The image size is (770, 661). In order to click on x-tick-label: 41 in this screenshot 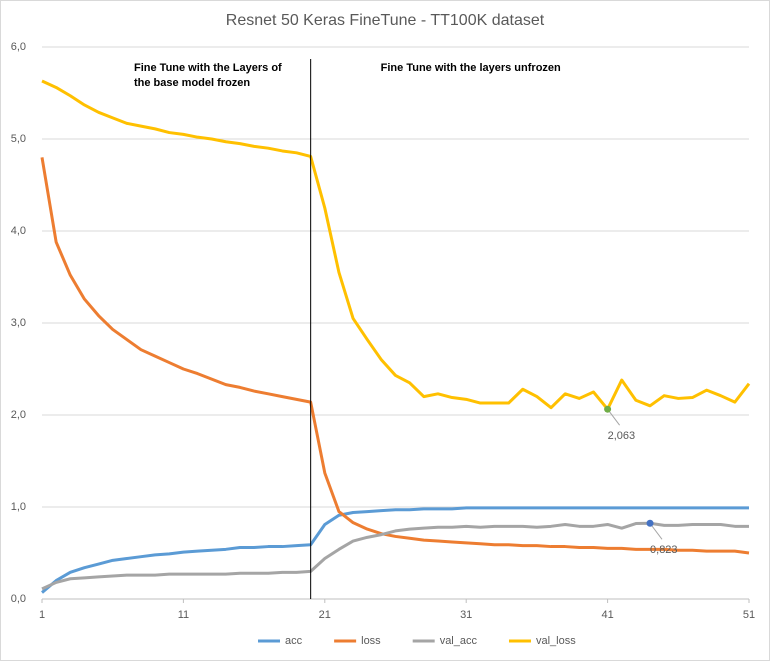, I will do `click(607, 615)`.